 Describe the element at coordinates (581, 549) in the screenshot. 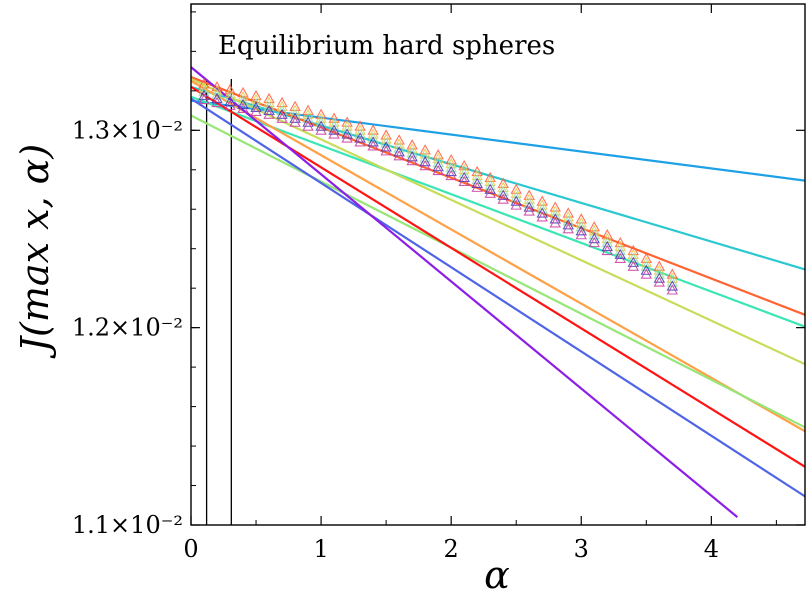

I see `x-tick-label-3: 3` at that location.